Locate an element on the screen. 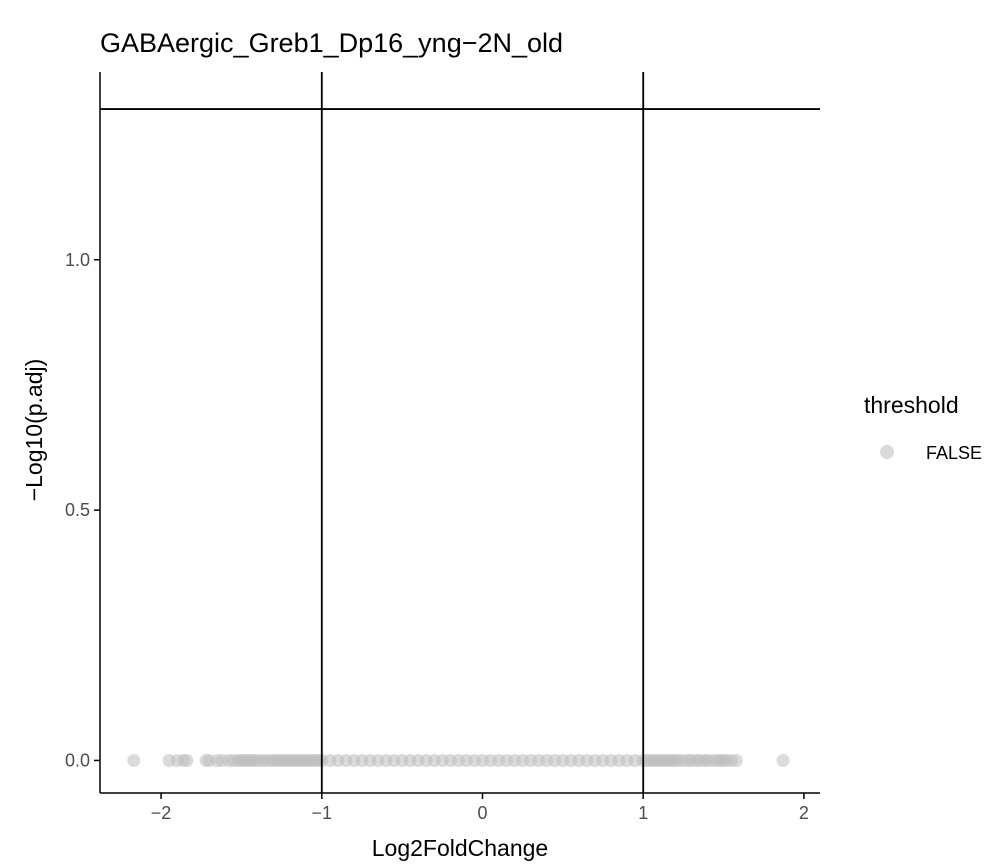 The height and width of the screenshot is (865, 1003). x-tick-label: 1 is located at coordinates (643, 813).